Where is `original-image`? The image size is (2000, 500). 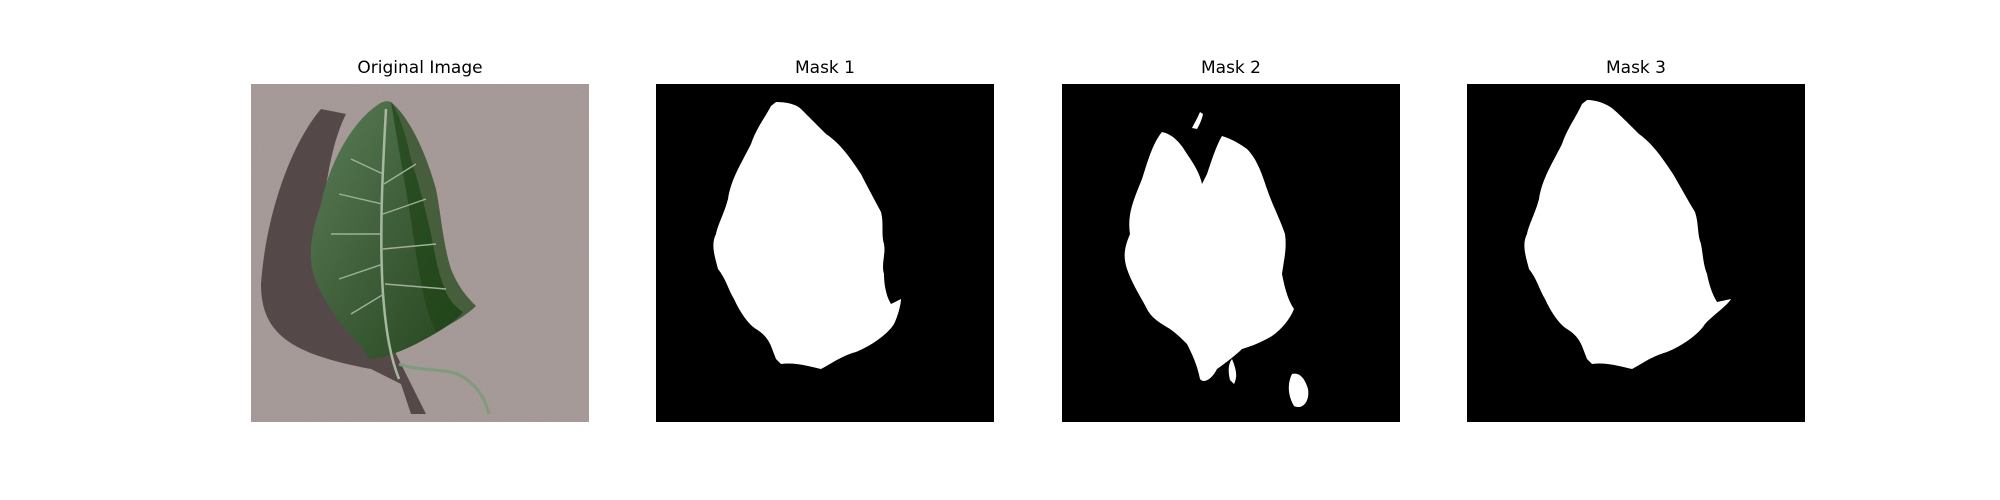
original-image is located at coordinates (420, 253).